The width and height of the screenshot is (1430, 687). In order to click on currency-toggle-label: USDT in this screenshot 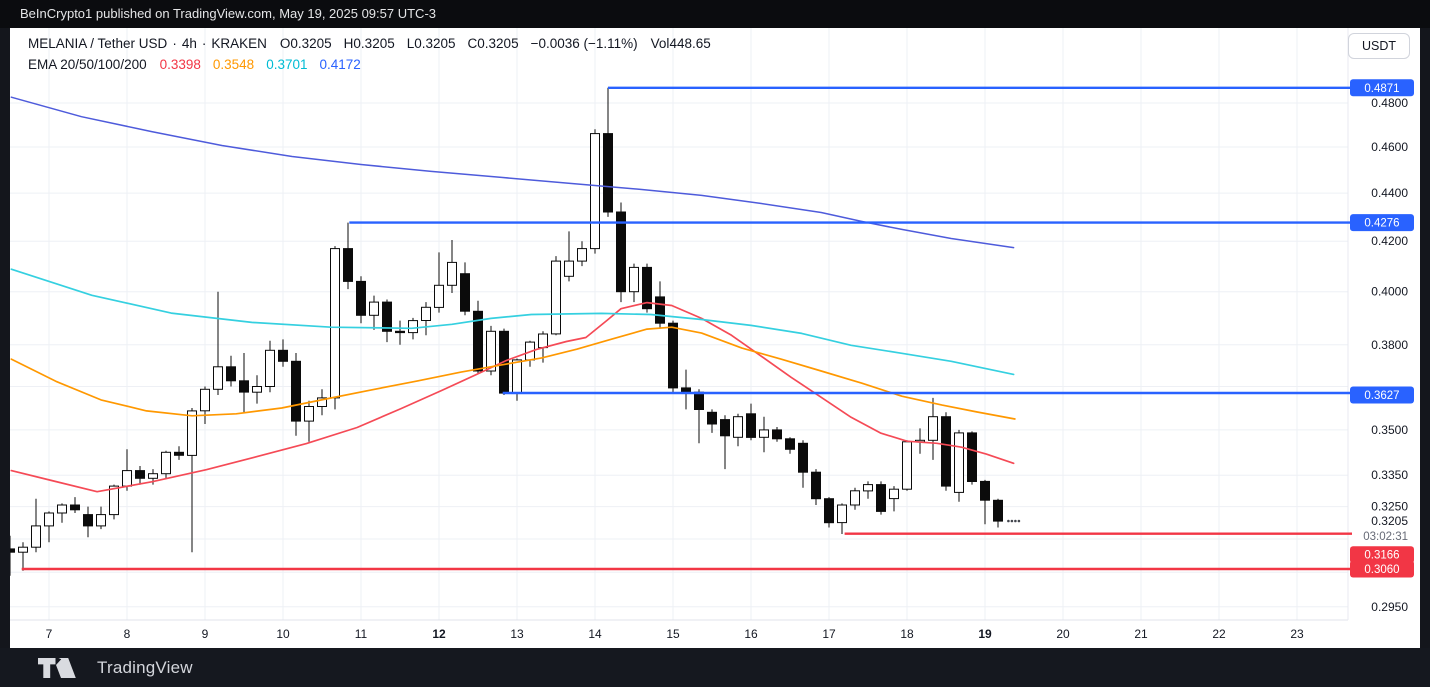, I will do `click(1379, 46)`.